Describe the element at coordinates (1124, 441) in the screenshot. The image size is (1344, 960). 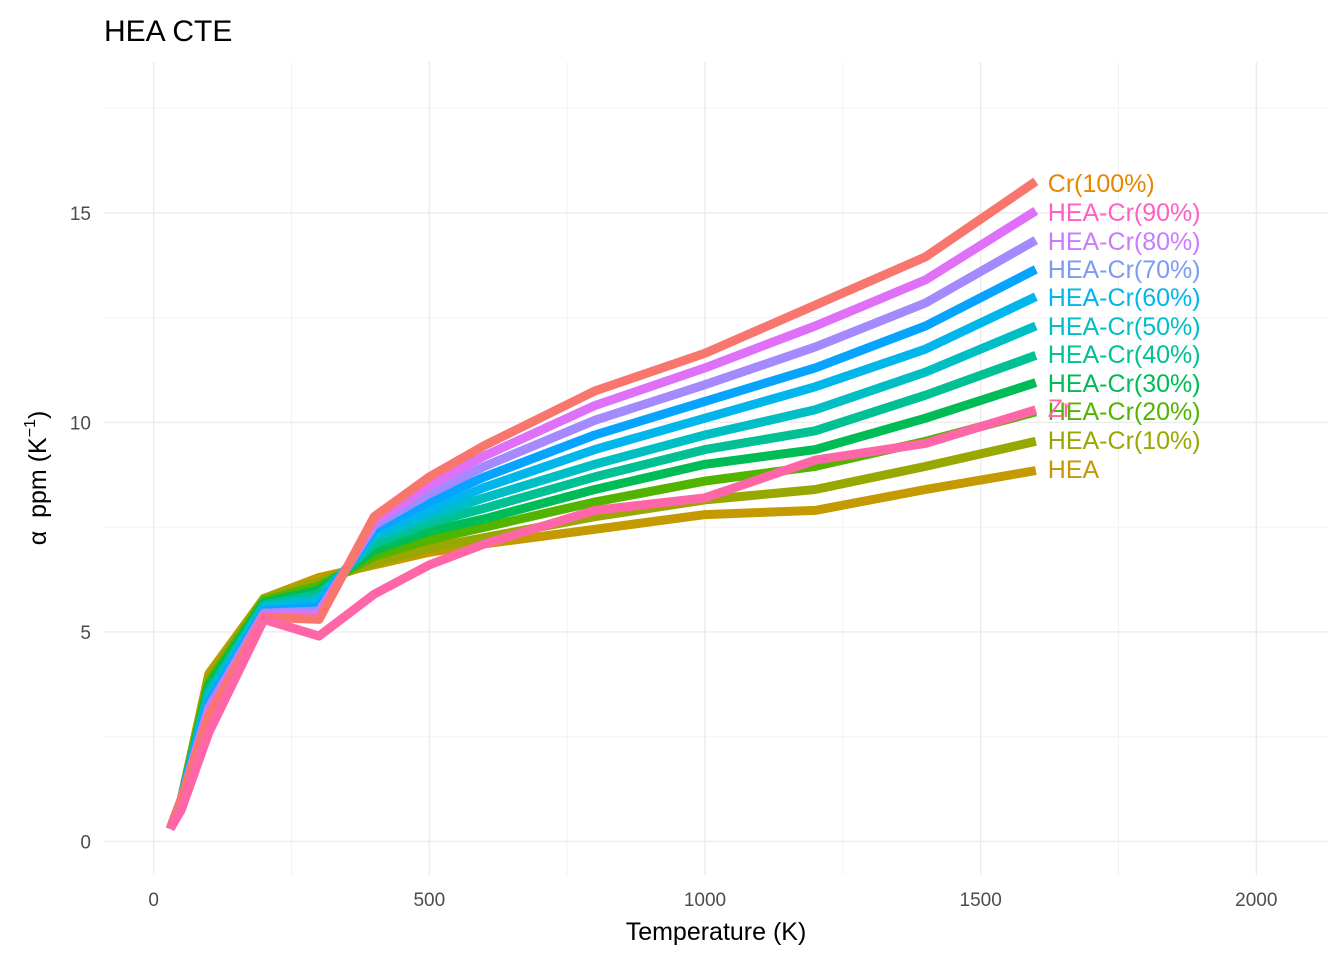
I see `end-label-hea-cr-10: HEA-Cr(10%)` at that location.